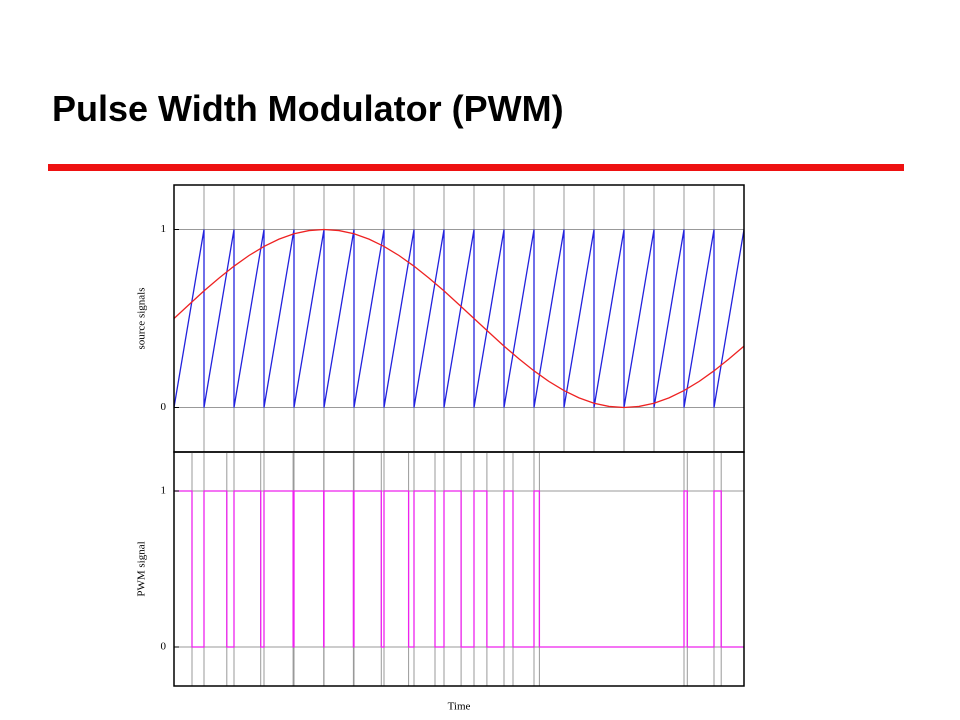  I want to click on y-axis-label: source signals, so click(142, 318).